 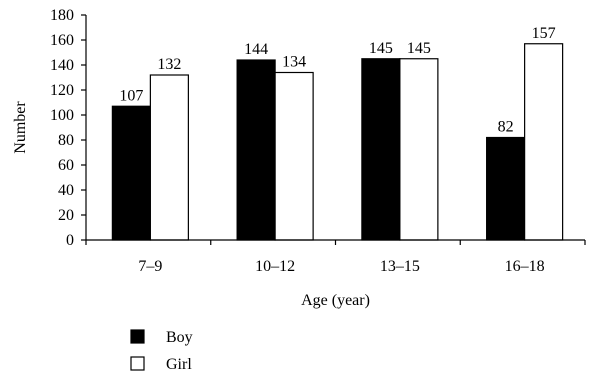 What do you see at coordinates (335, 300) in the screenshot?
I see `x-axis-title: Age (year)` at bounding box center [335, 300].